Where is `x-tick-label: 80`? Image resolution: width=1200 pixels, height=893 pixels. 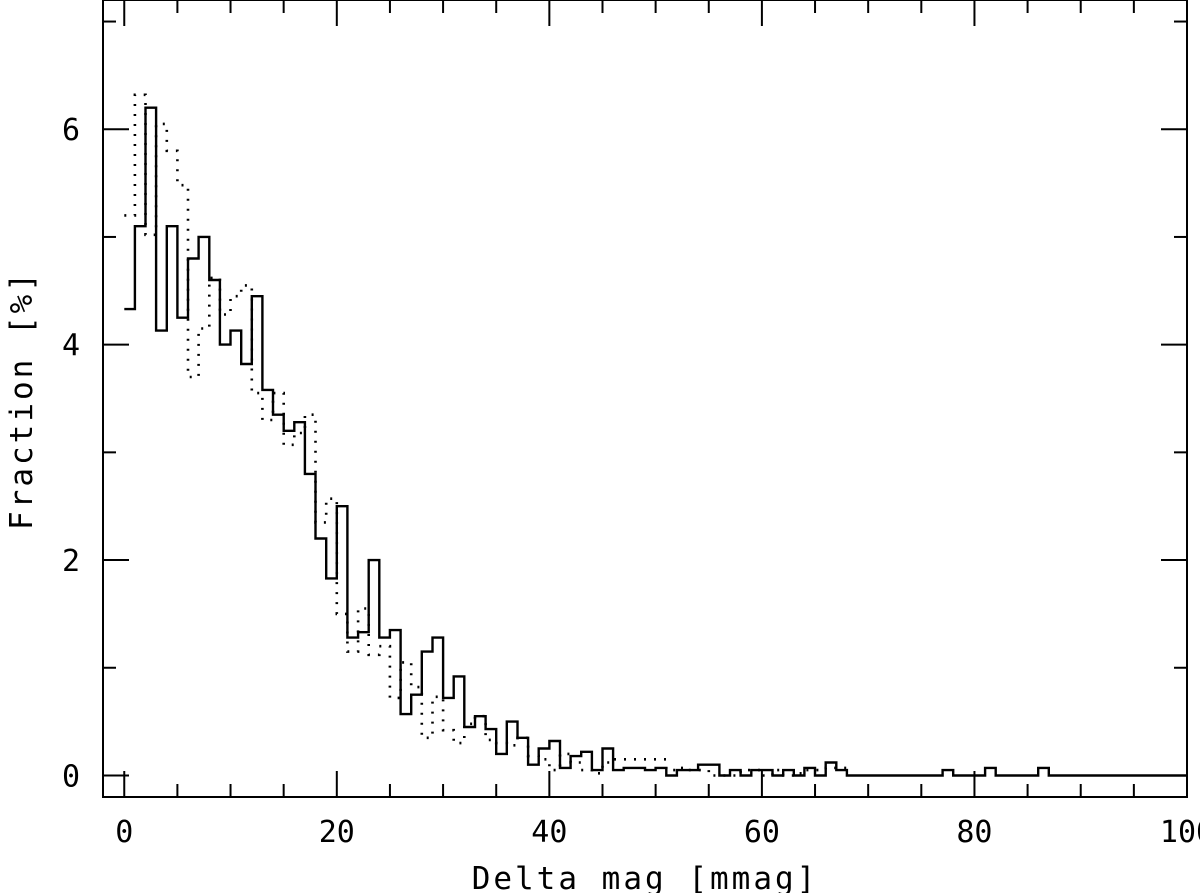
x-tick-label: 80 is located at coordinates (974, 832).